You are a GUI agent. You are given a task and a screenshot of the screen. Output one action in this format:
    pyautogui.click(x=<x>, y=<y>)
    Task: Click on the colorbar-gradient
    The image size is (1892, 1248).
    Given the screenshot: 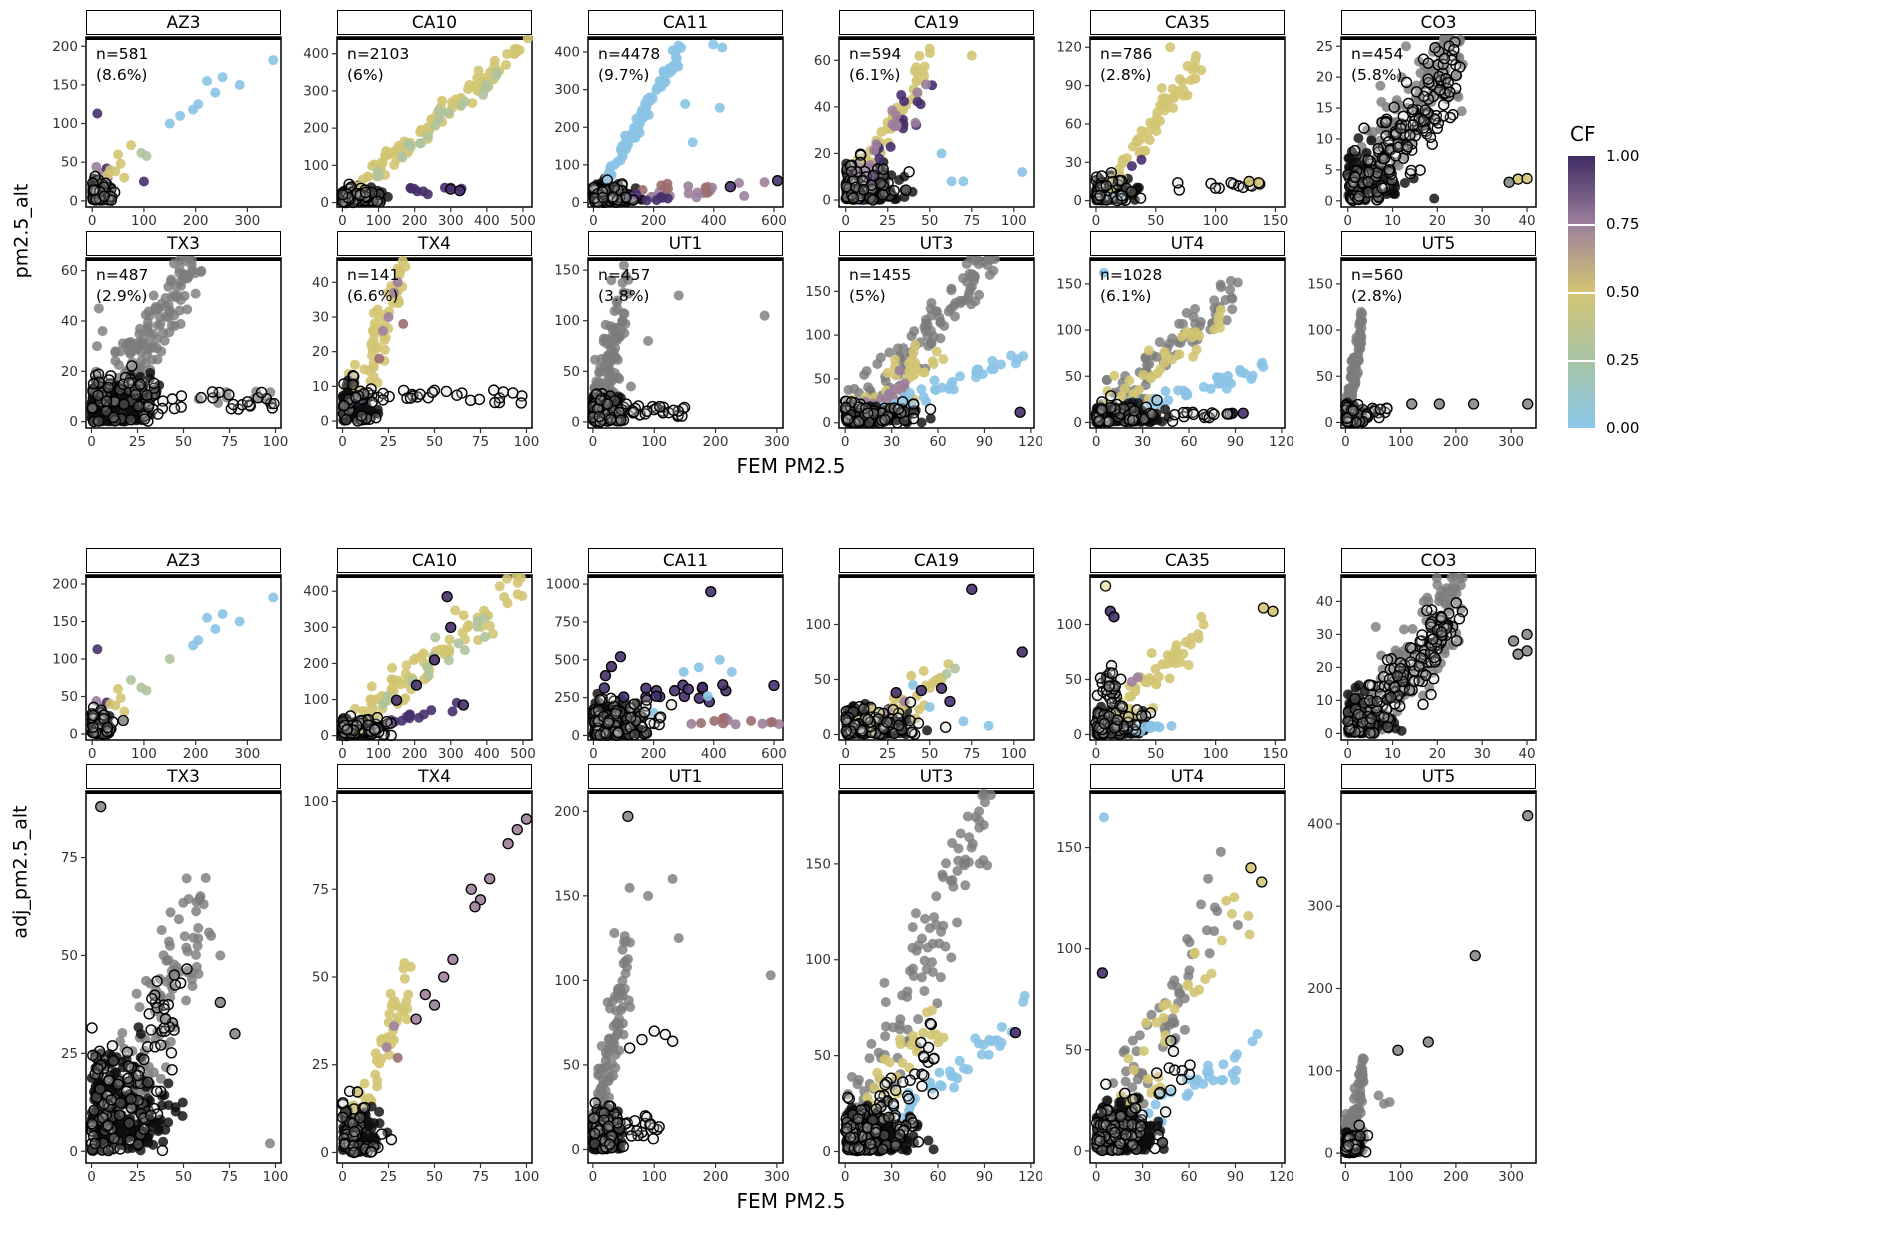 What is the action you would take?
    pyautogui.click(x=1581, y=292)
    